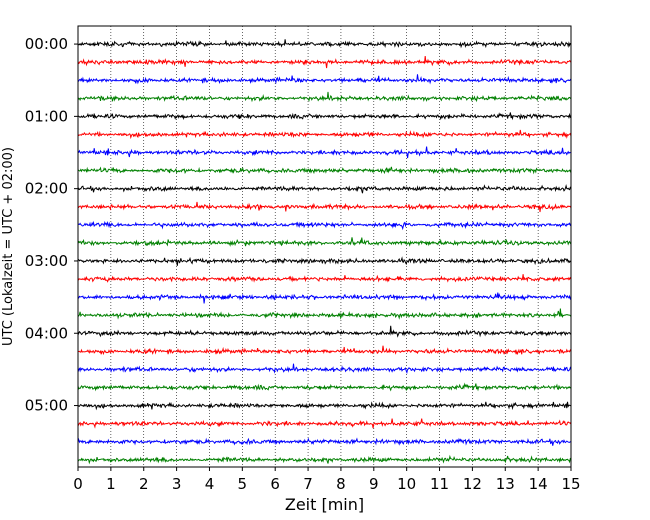 The image size is (650, 520). What do you see at coordinates (538, 484) in the screenshot?
I see `x-tick-label: 14` at bounding box center [538, 484].